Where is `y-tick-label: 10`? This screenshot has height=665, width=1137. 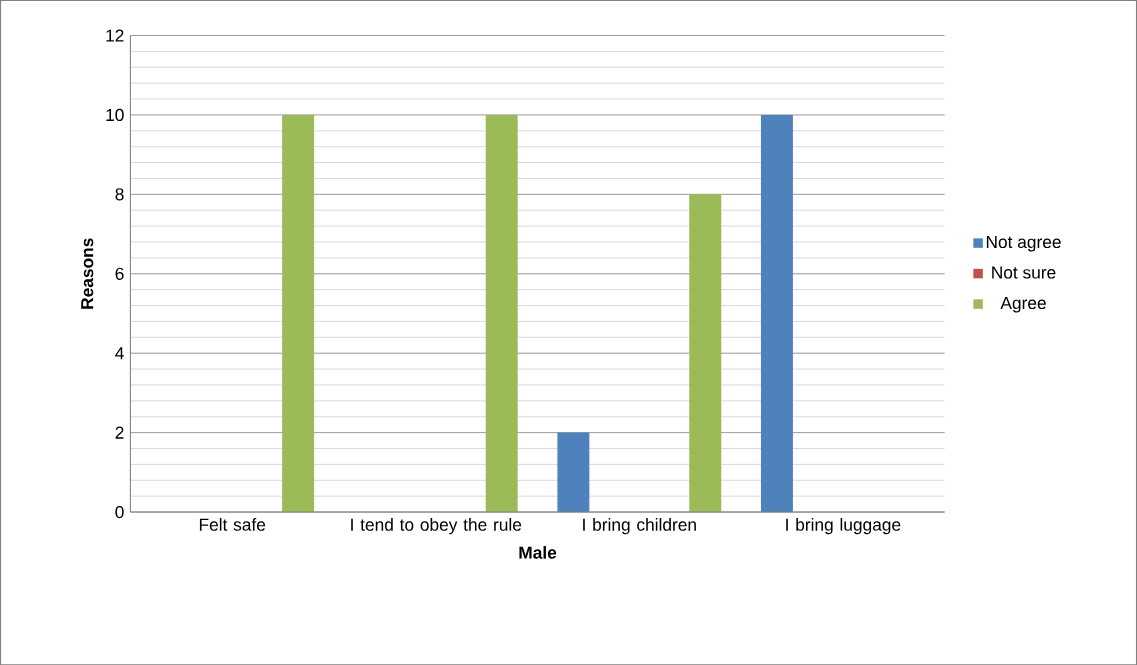
y-tick-label: 10 is located at coordinates (115, 114).